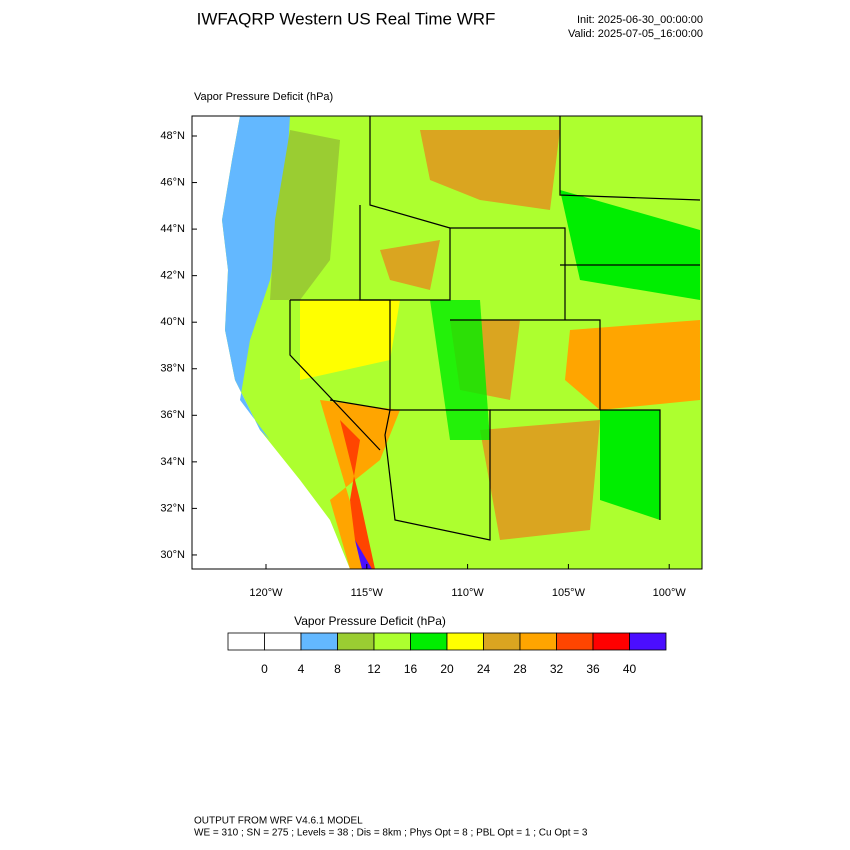  What do you see at coordinates (172, 415) in the screenshot?
I see `lat-label: 36°N` at bounding box center [172, 415].